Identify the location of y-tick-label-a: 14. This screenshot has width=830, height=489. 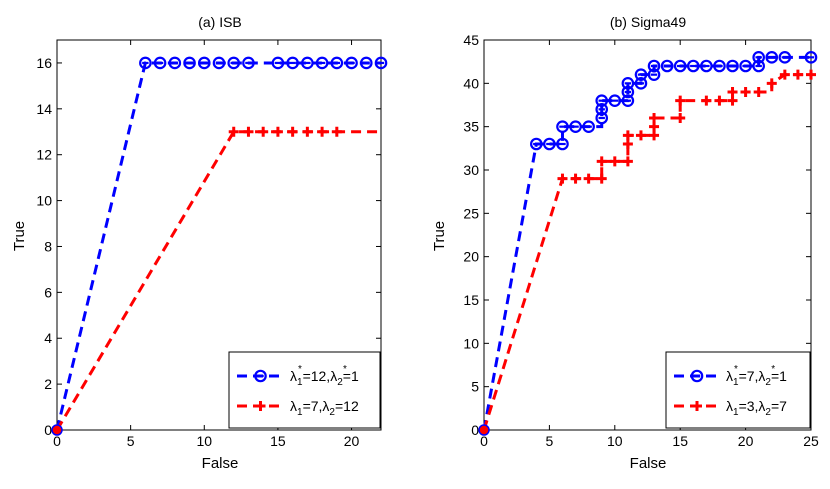
(44, 109).